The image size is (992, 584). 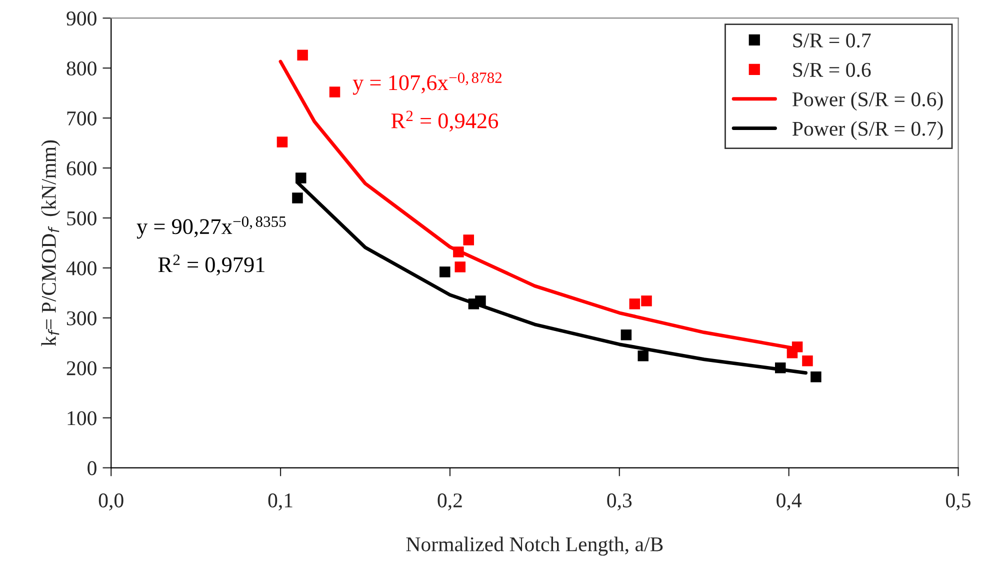 I want to click on y-tick-label: 0, so click(x=92, y=468).